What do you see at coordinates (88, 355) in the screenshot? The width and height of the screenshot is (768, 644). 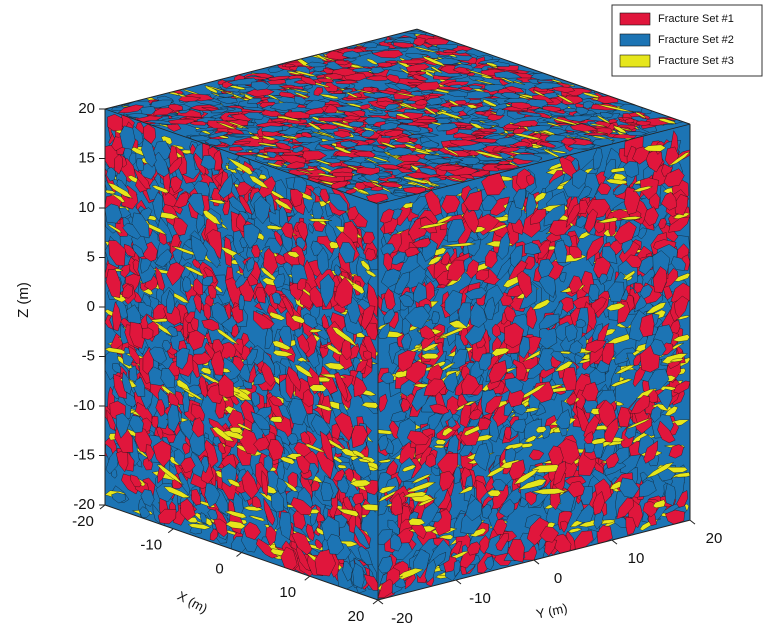 I see `z-tick-label: -5` at bounding box center [88, 355].